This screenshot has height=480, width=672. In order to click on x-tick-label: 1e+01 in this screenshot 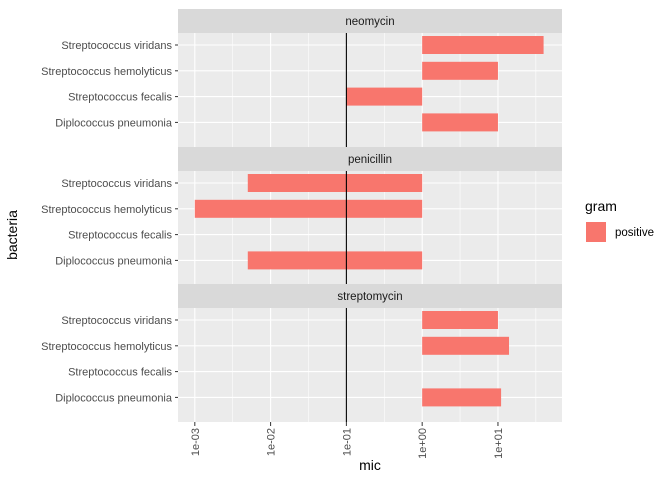, I will do `click(499, 443)`.